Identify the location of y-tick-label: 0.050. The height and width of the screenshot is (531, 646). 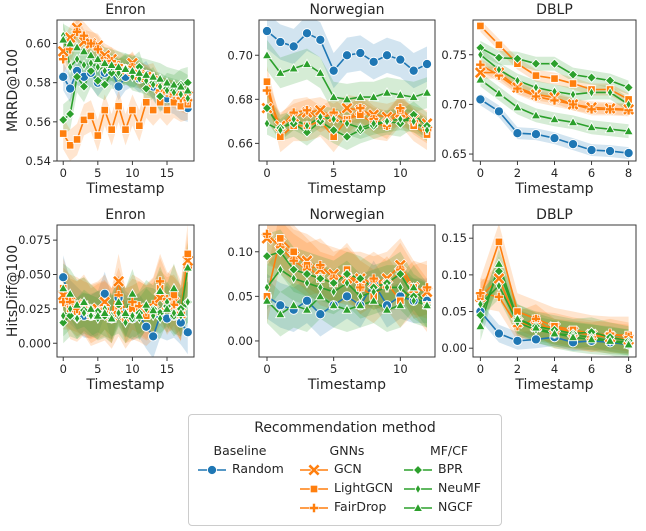
(34, 275).